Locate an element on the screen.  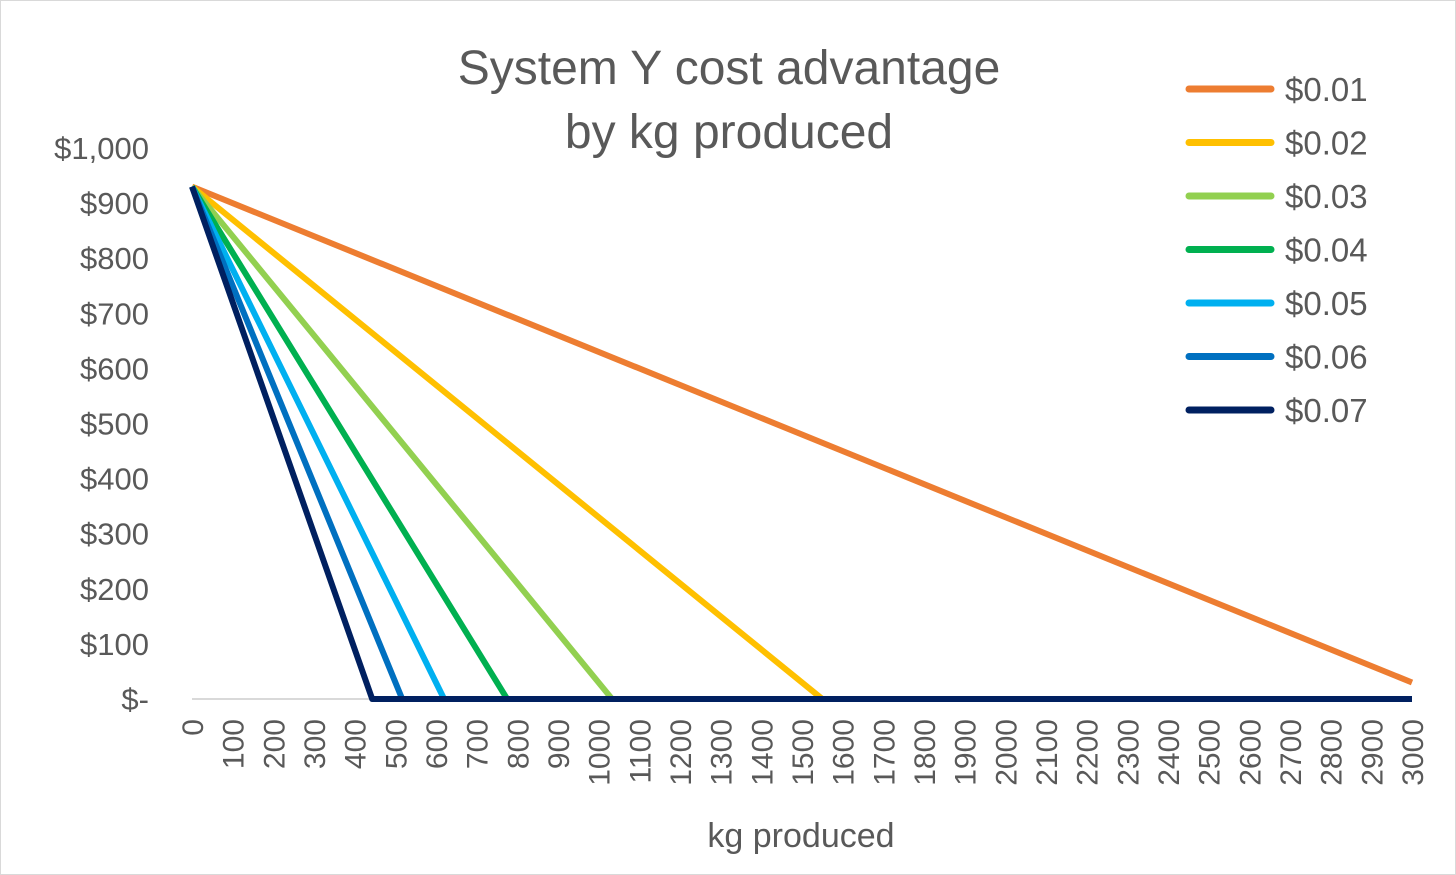
x-tick-label: 800 is located at coordinates (518, 744).